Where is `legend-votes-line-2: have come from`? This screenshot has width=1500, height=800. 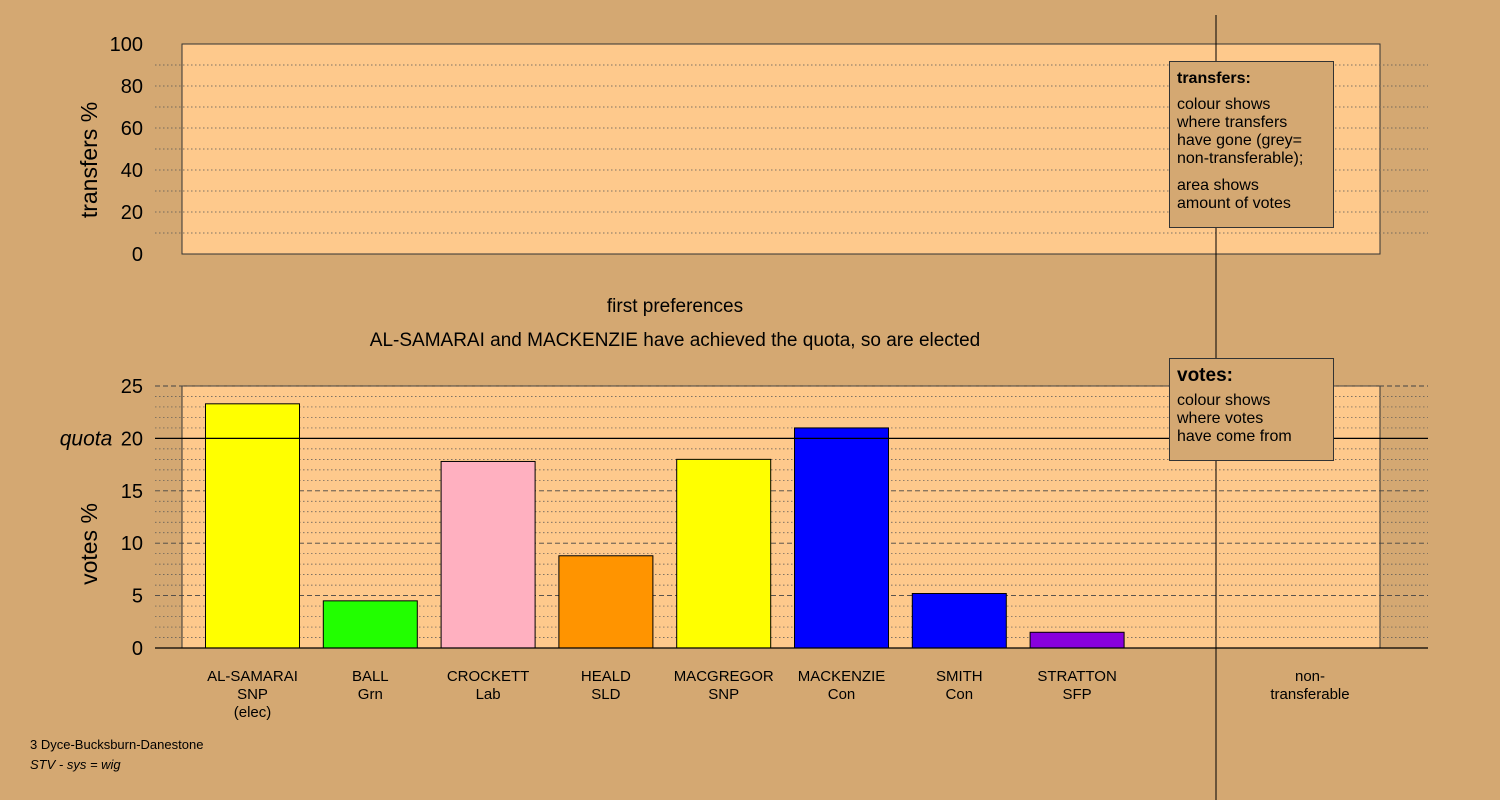
legend-votes-line-2: have come from is located at coordinates (1234, 436).